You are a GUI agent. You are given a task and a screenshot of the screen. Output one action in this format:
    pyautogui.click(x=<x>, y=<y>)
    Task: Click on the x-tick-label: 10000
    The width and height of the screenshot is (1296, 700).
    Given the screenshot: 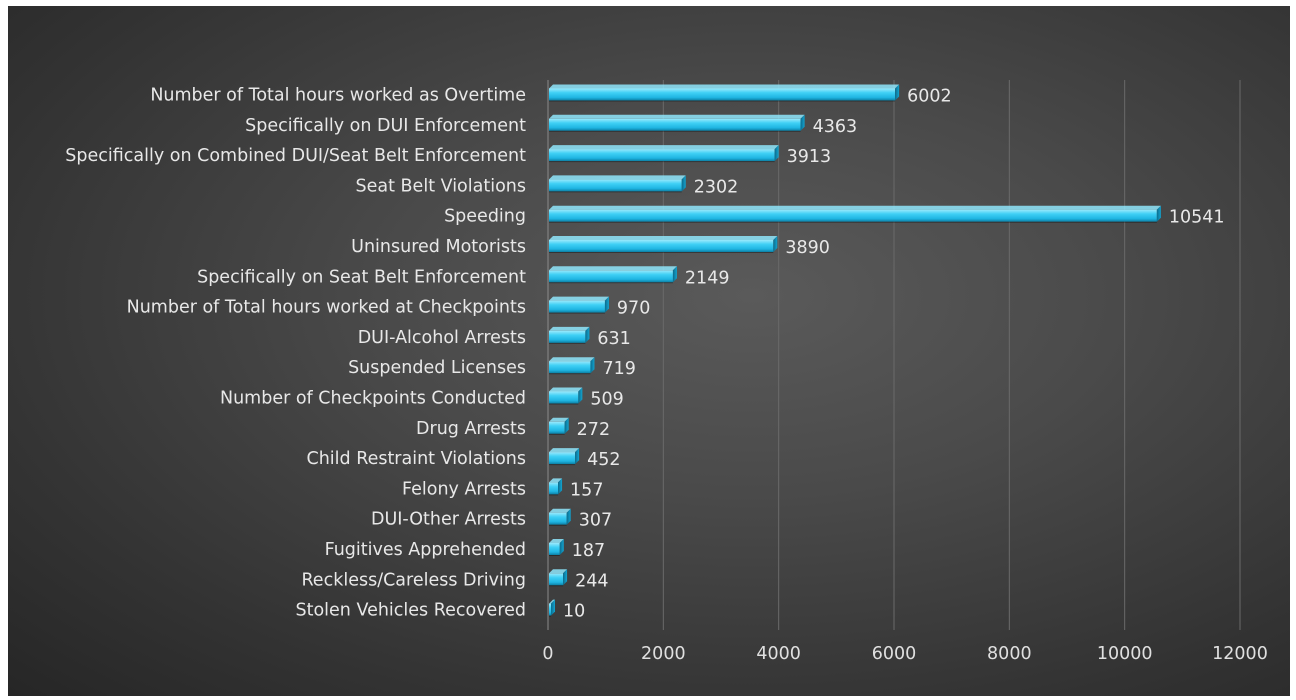 What is the action you would take?
    pyautogui.click(x=1125, y=654)
    